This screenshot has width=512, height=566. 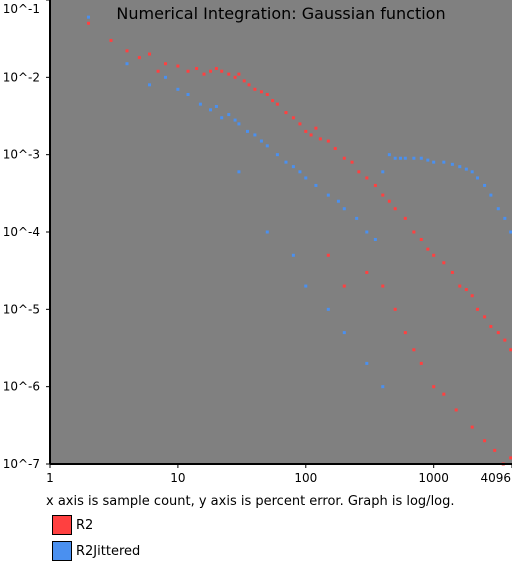 I want to click on legend: R2 R2Jittered, so click(x=96, y=540).